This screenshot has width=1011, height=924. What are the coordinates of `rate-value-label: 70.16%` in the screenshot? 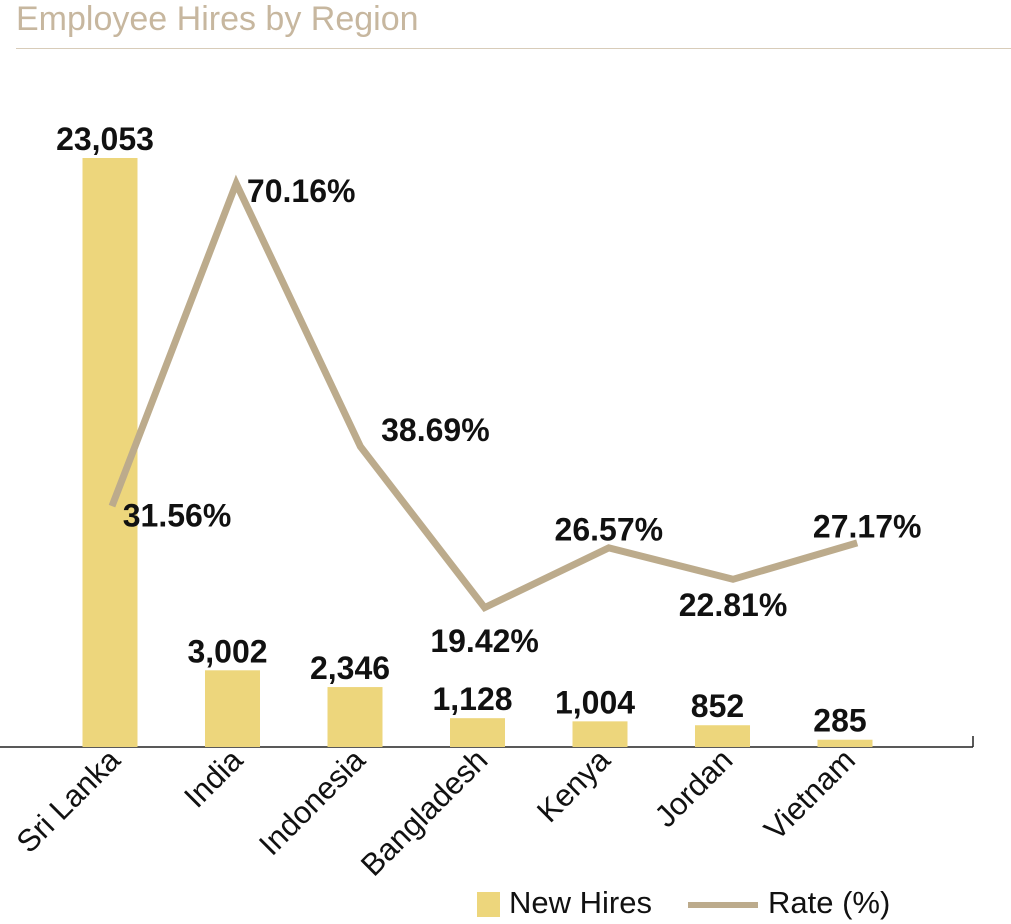 It's located at (301, 191).